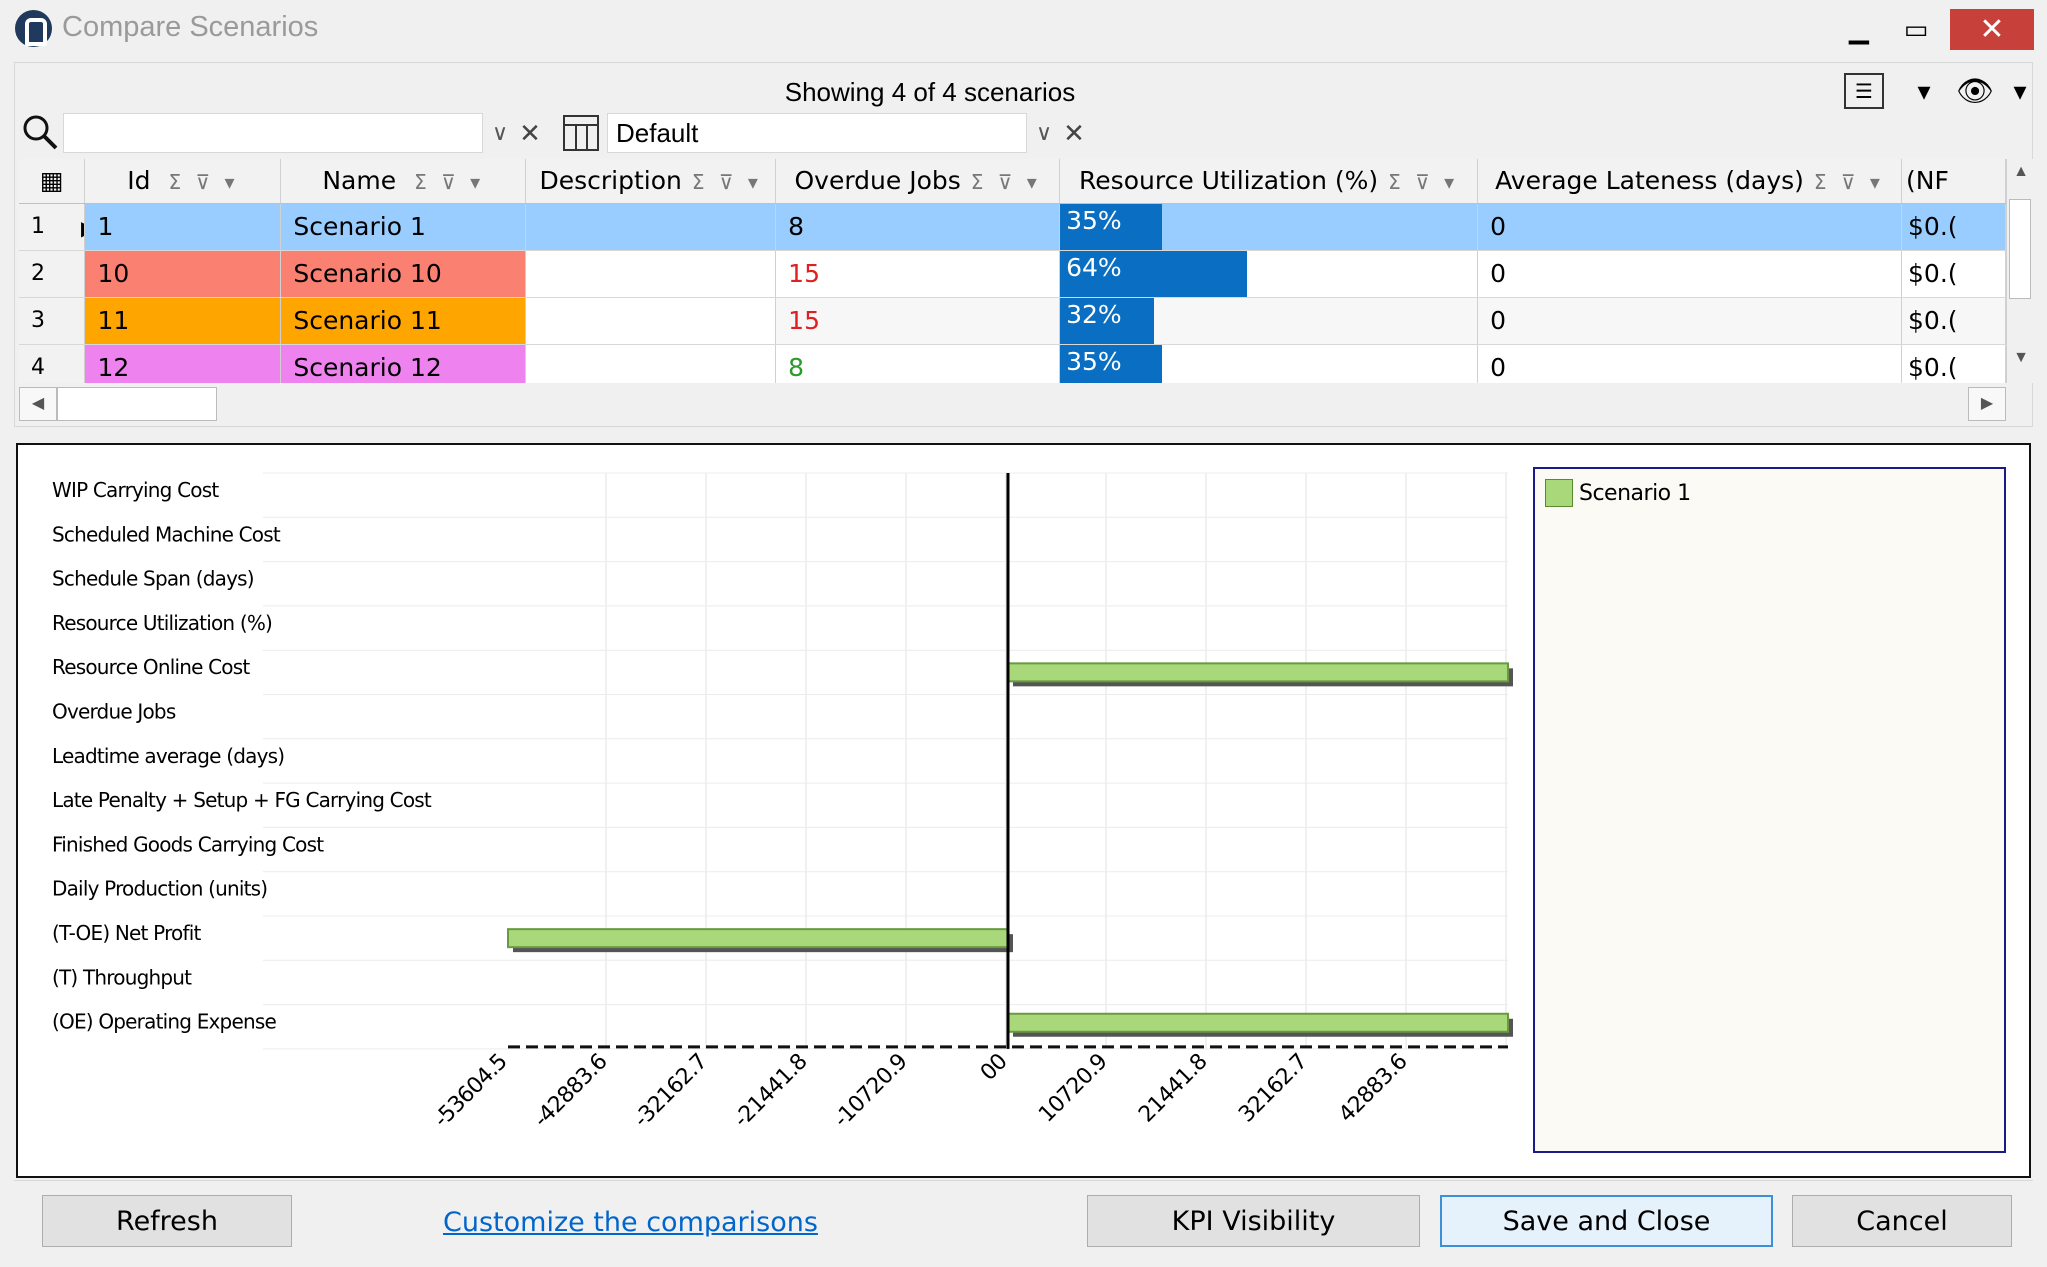  What do you see at coordinates (114, 712) in the screenshot?
I see `category-label: Overdue Jobs` at bounding box center [114, 712].